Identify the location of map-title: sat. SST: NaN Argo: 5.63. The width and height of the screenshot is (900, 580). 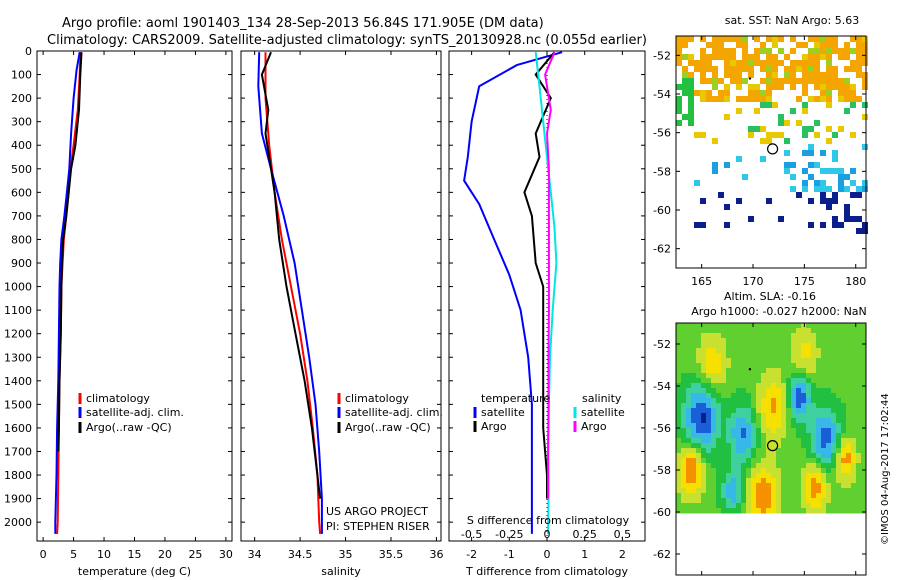
(792, 20).